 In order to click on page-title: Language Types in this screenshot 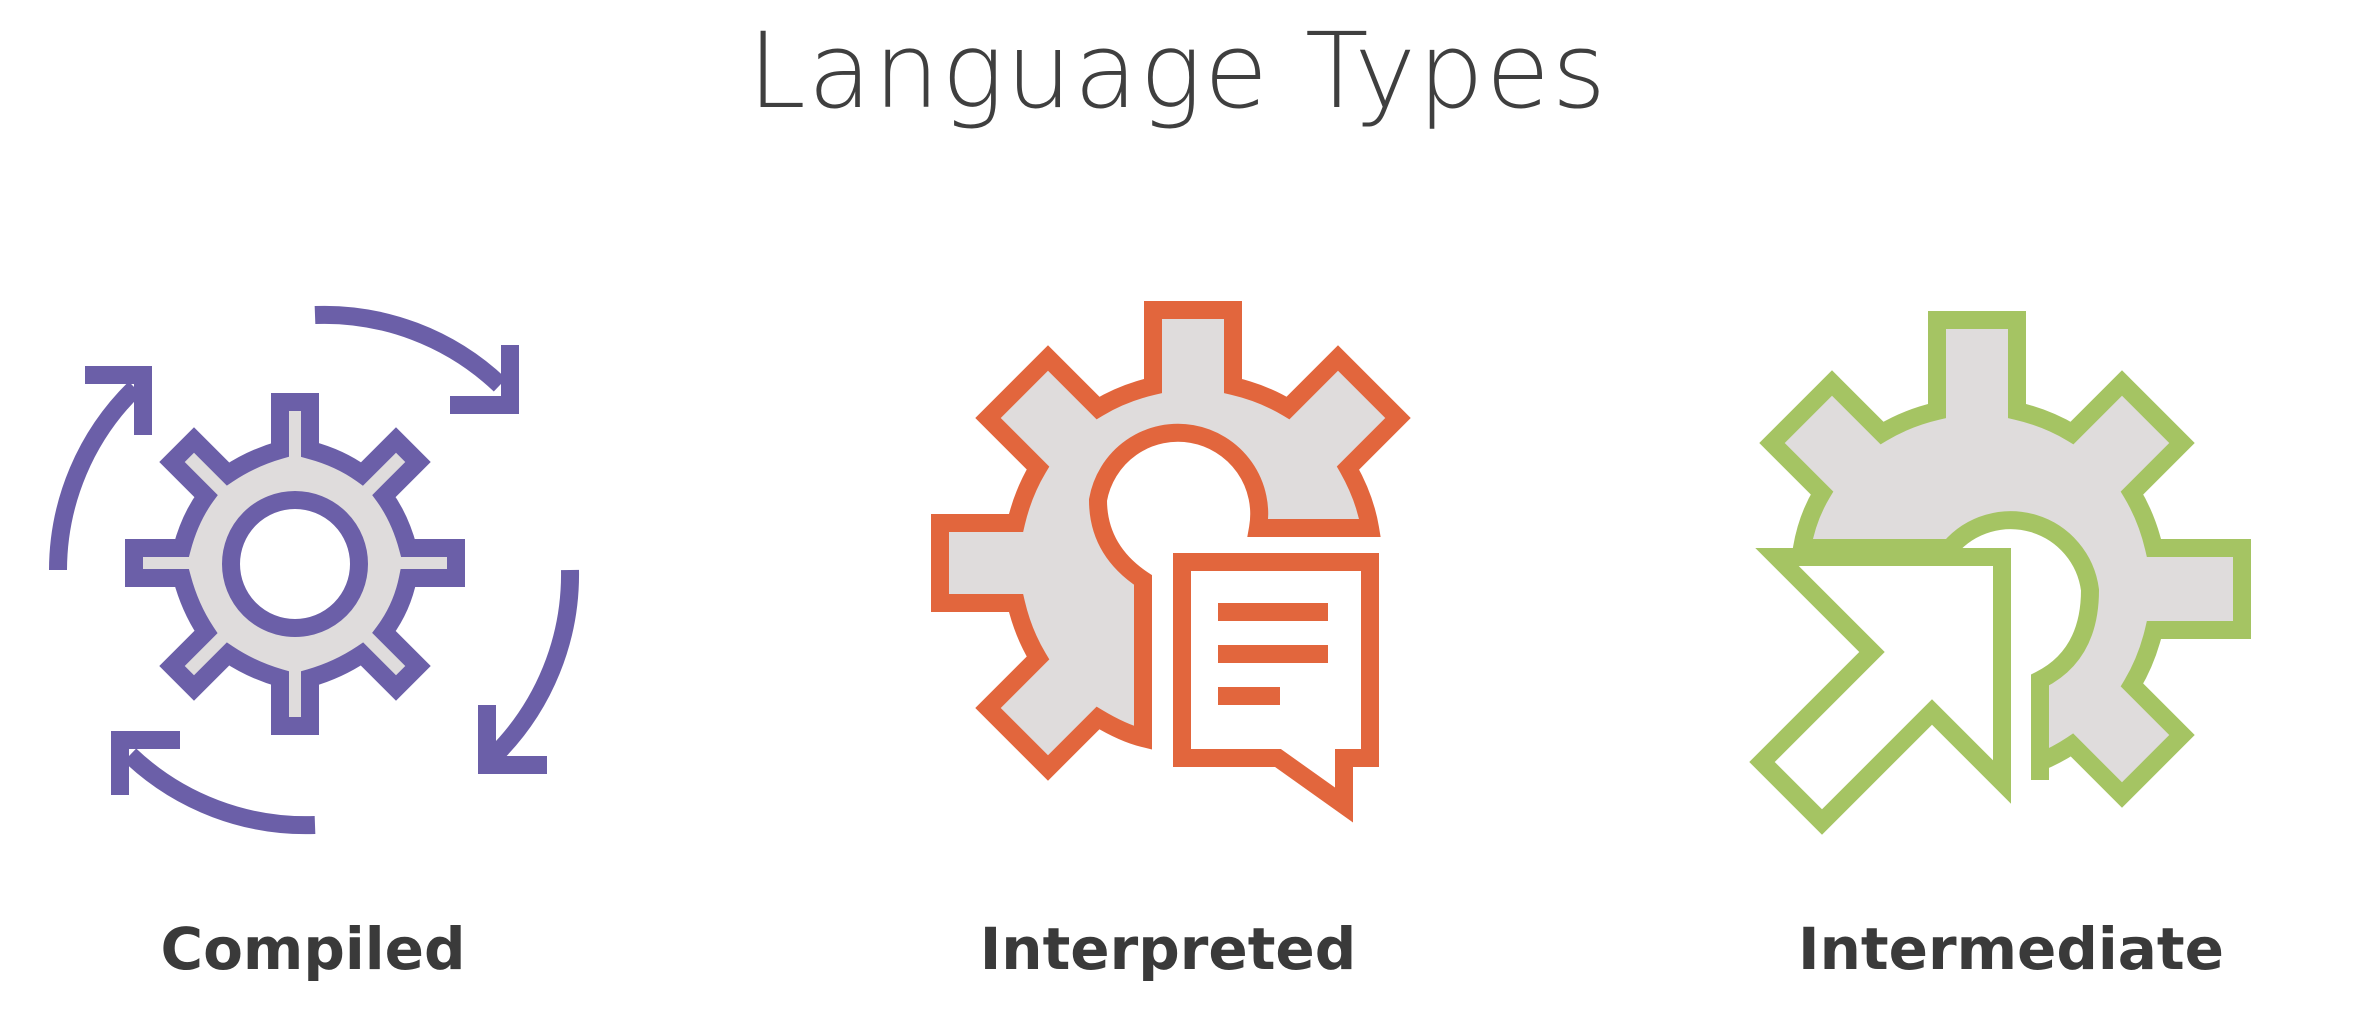, I will do `click(1178, 71)`.